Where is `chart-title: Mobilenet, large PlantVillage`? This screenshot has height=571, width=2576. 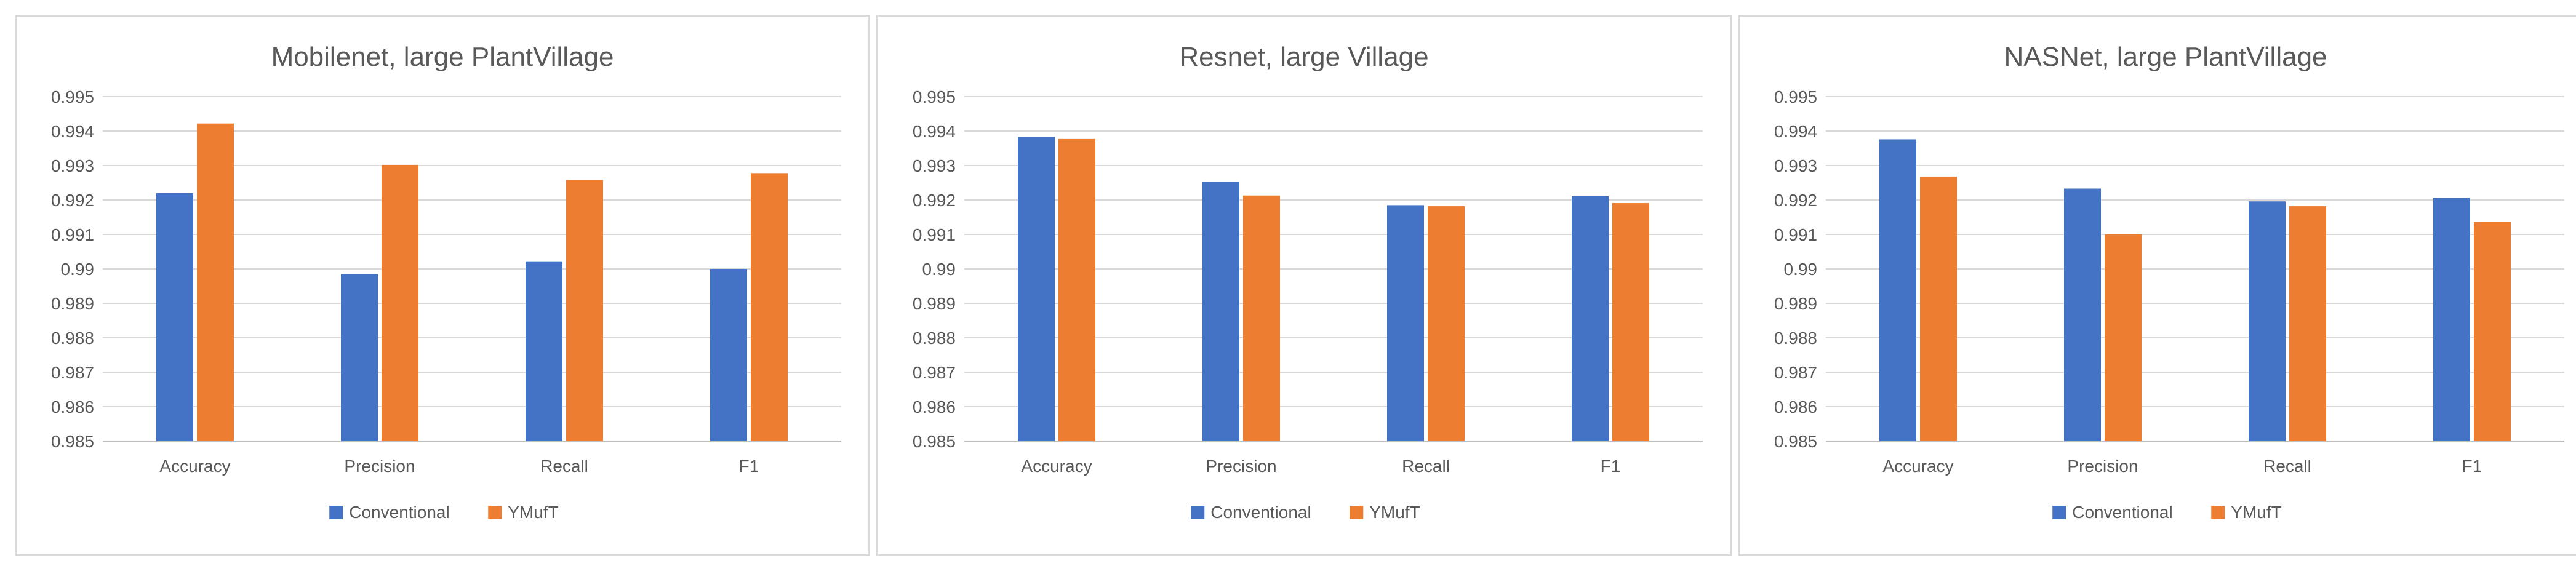 chart-title: Mobilenet, large PlantVillage is located at coordinates (442, 57).